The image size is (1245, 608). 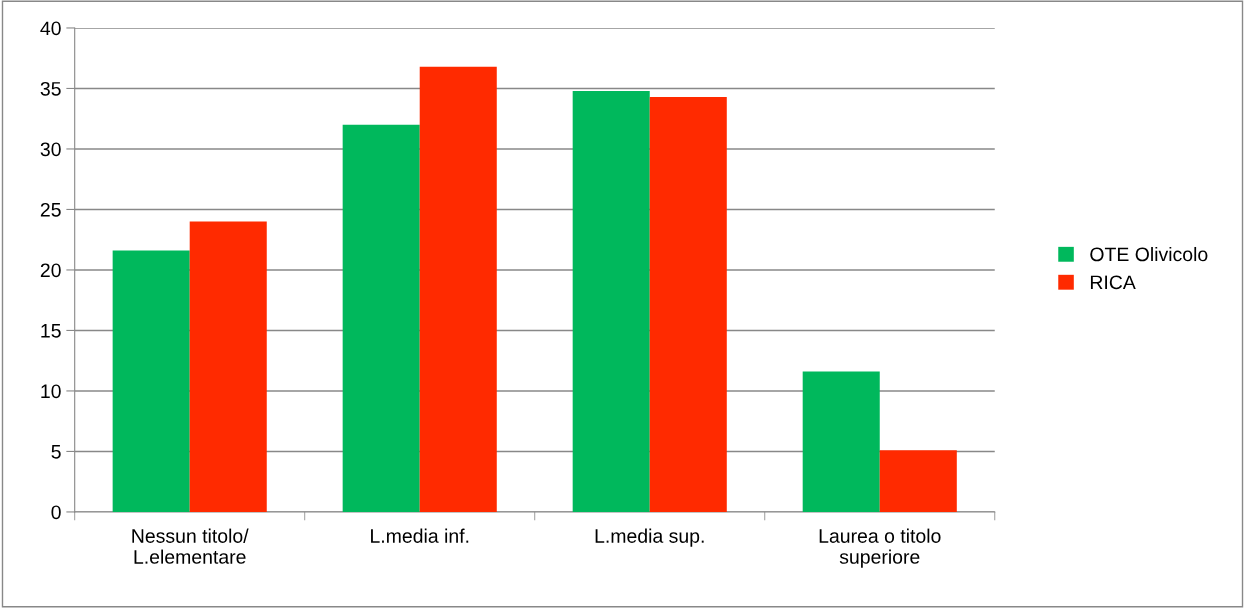 What do you see at coordinates (1149, 254) in the screenshot?
I see `legend-label: OTE Olivicolo` at bounding box center [1149, 254].